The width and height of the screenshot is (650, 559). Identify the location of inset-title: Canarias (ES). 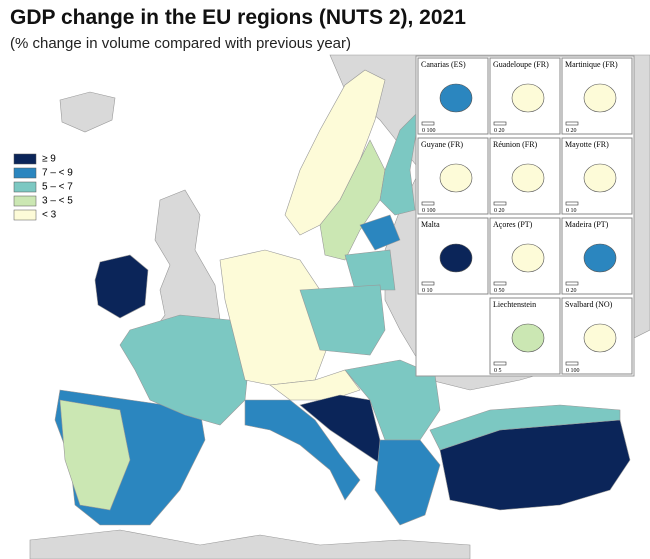
(443, 64).